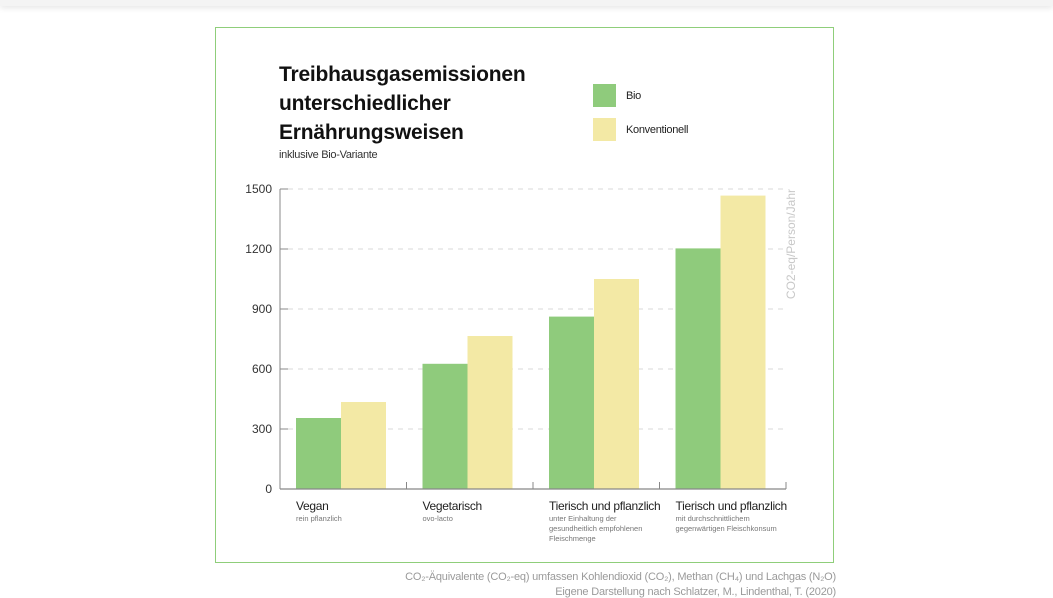 The height and width of the screenshot is (598, 1053). I want to click on y-tick-label: 600, so click(262, 369).